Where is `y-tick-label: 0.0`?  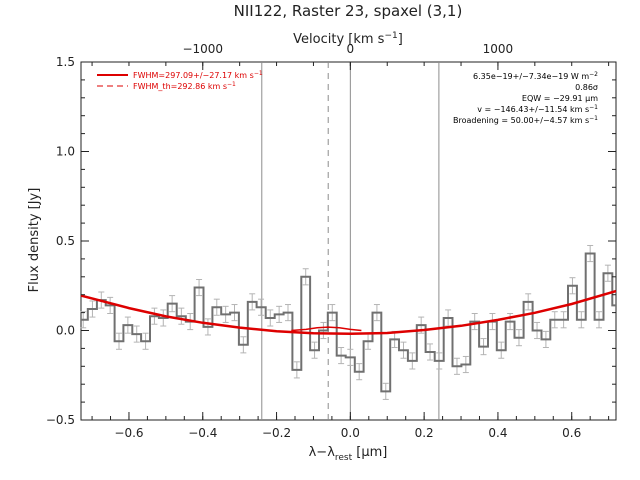
y-tick-label: 0.0 is located at coordinates (65, 331).